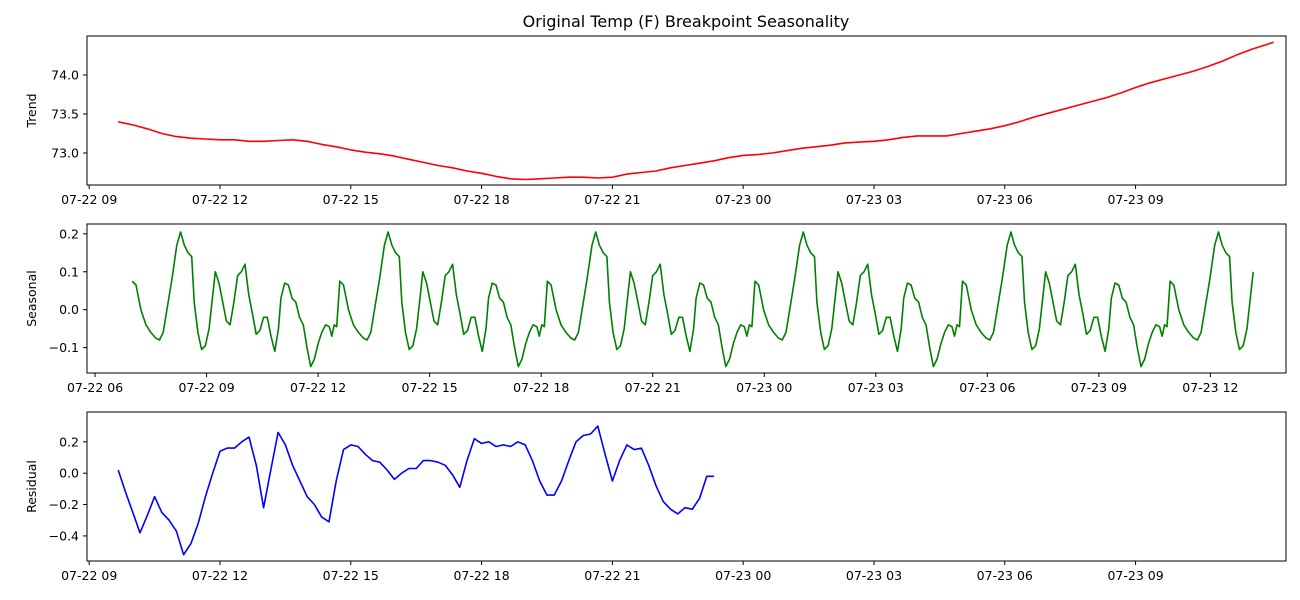  I want to click on y-tick-label: 73.5, so click(65, 114).